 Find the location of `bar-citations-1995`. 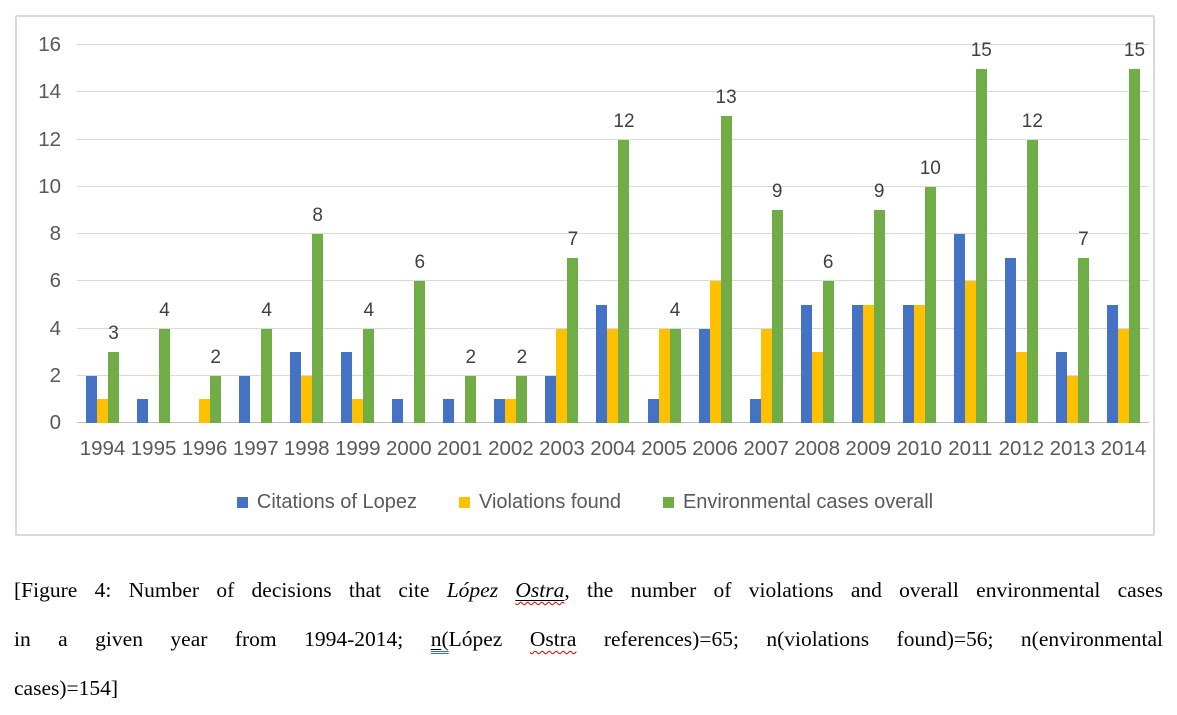

bar-citations-1995 is located at coordinates (143, 411).